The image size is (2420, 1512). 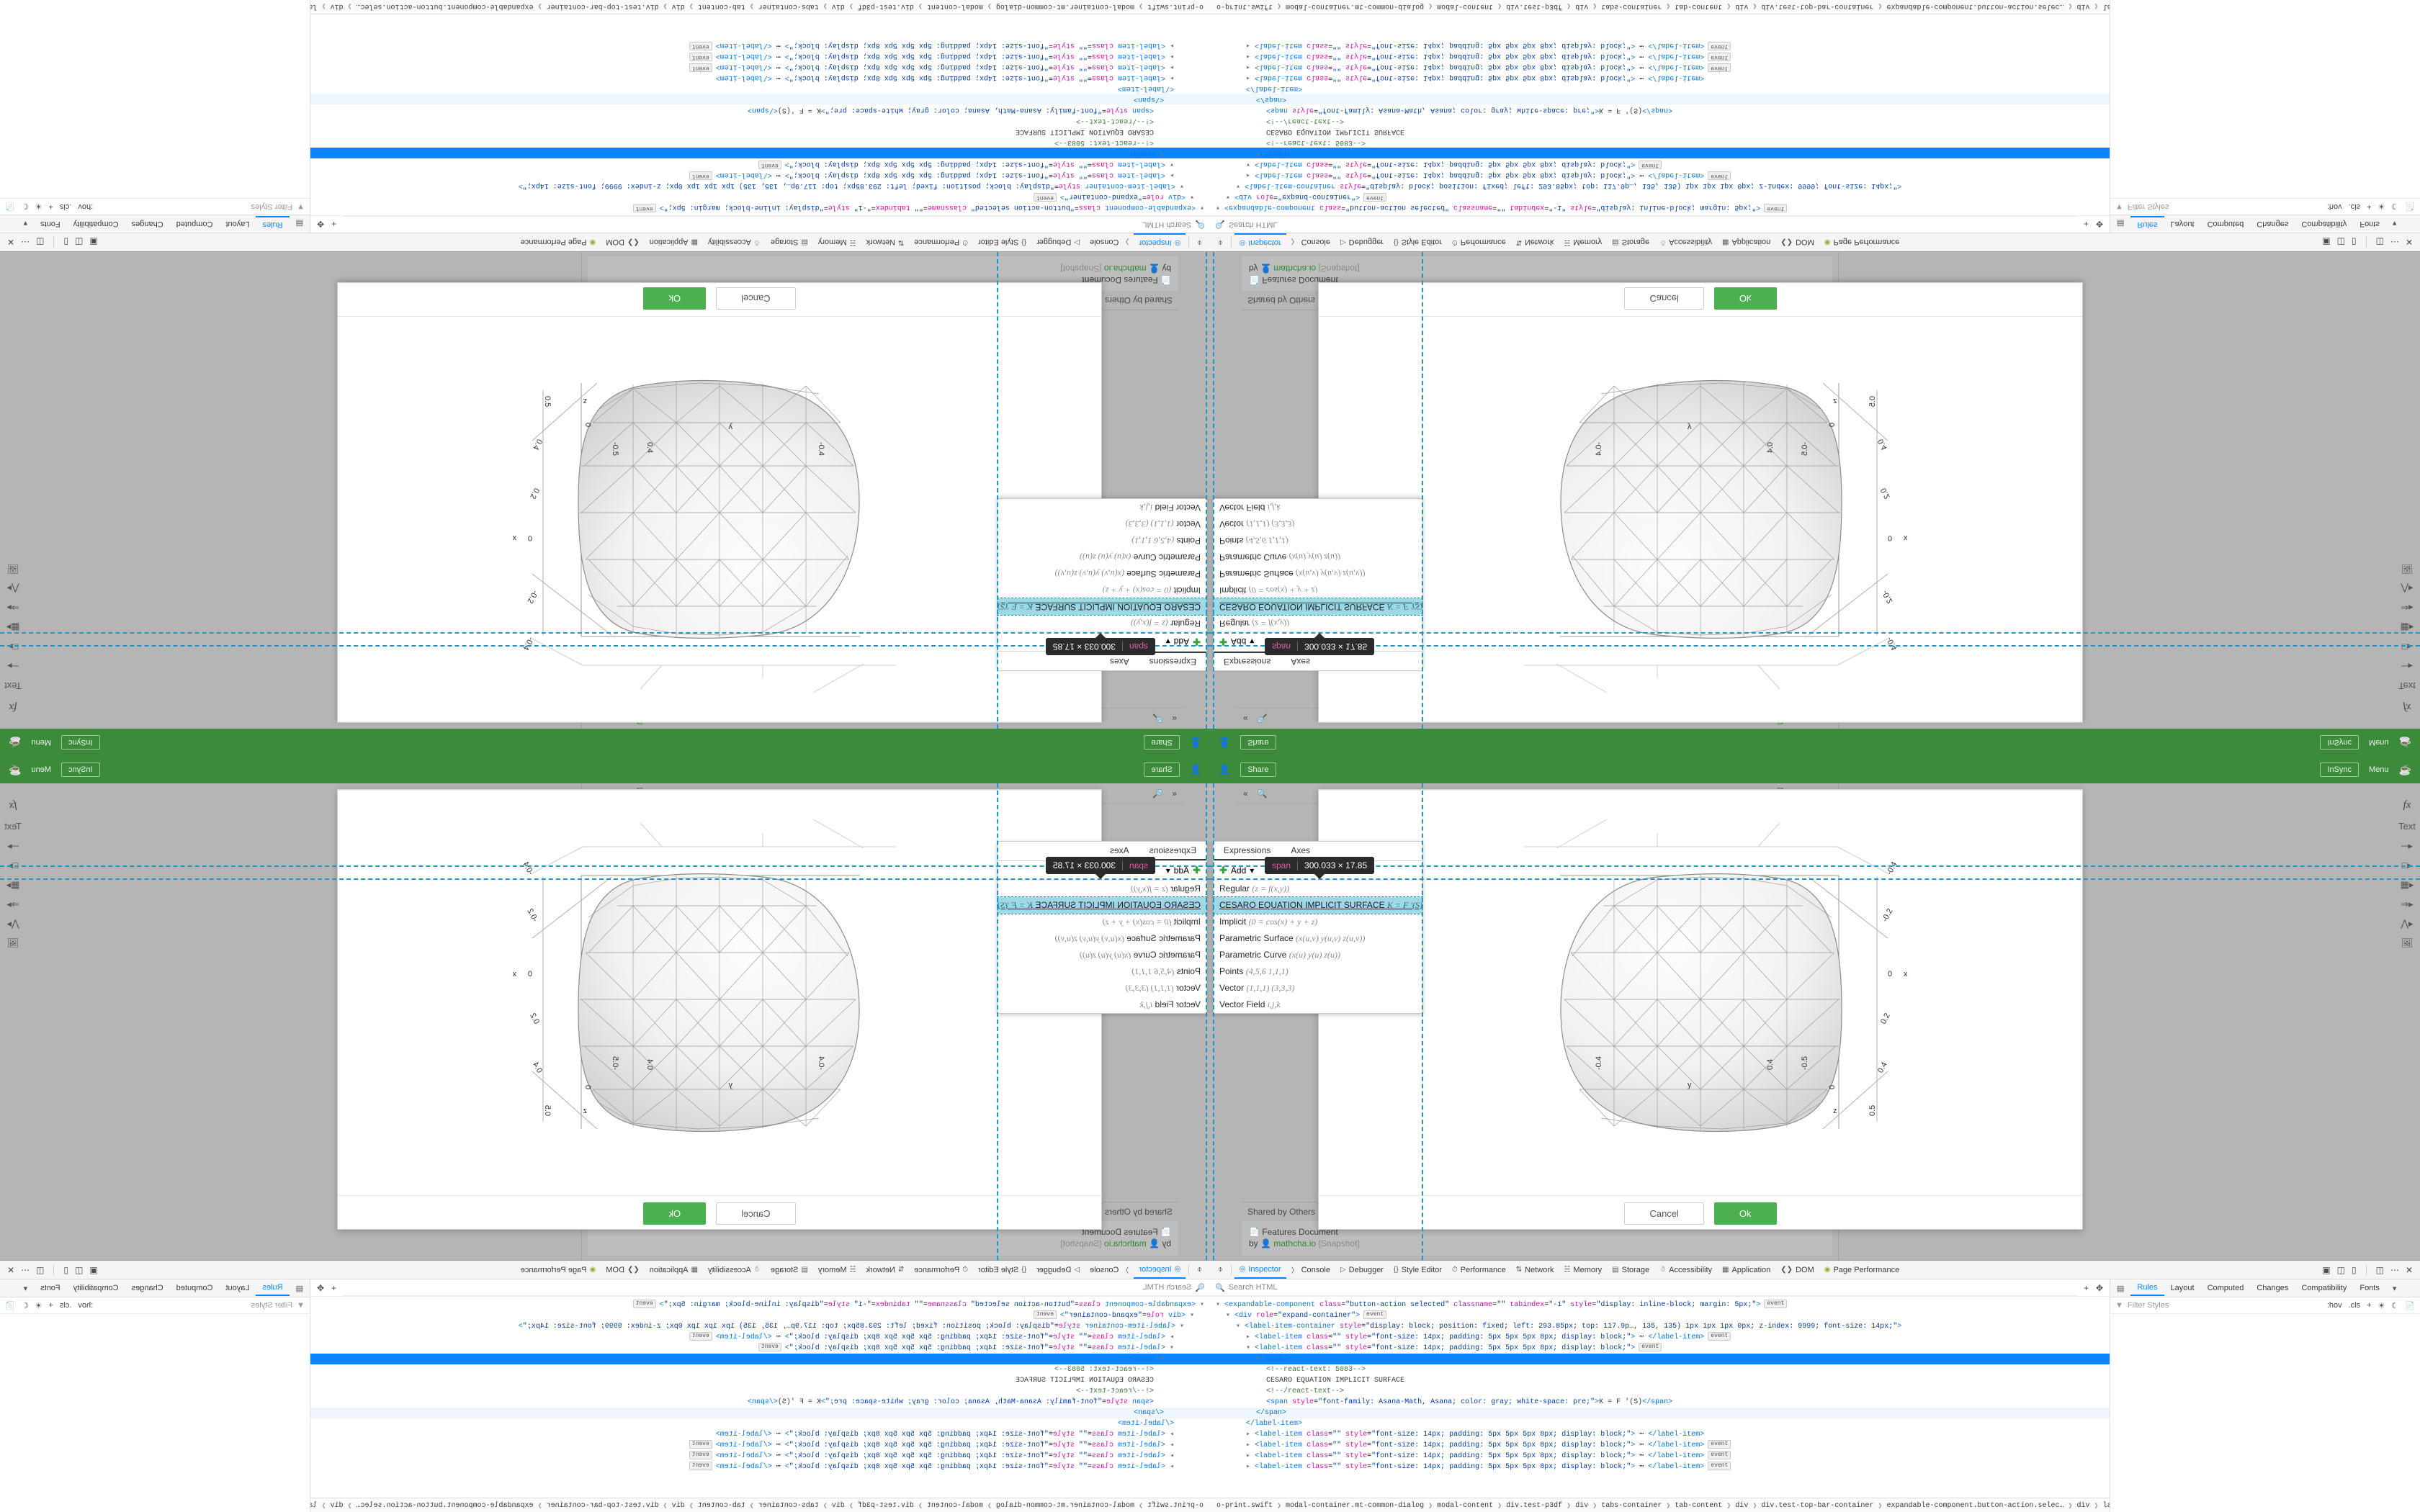 I want to click on tab-memory: ☵ Memory, so click(x=837, y=242).